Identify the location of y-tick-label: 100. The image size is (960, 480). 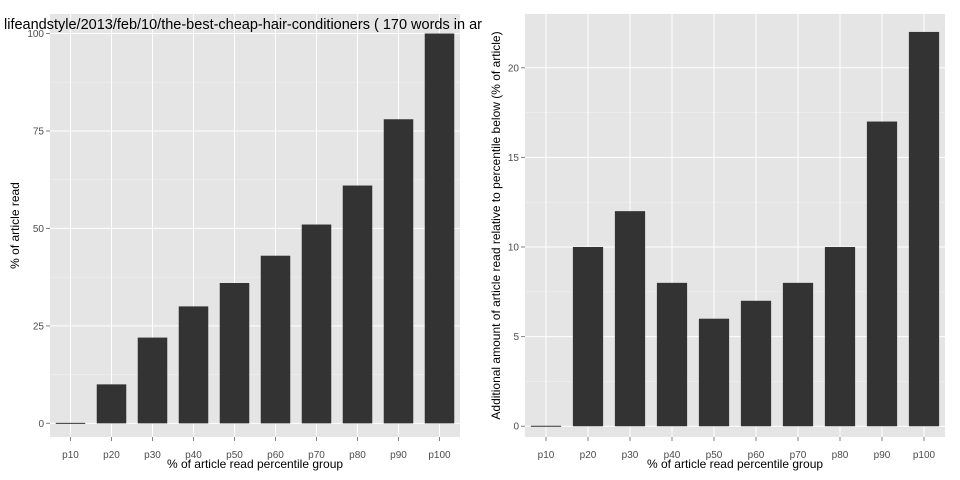
(35, 34).